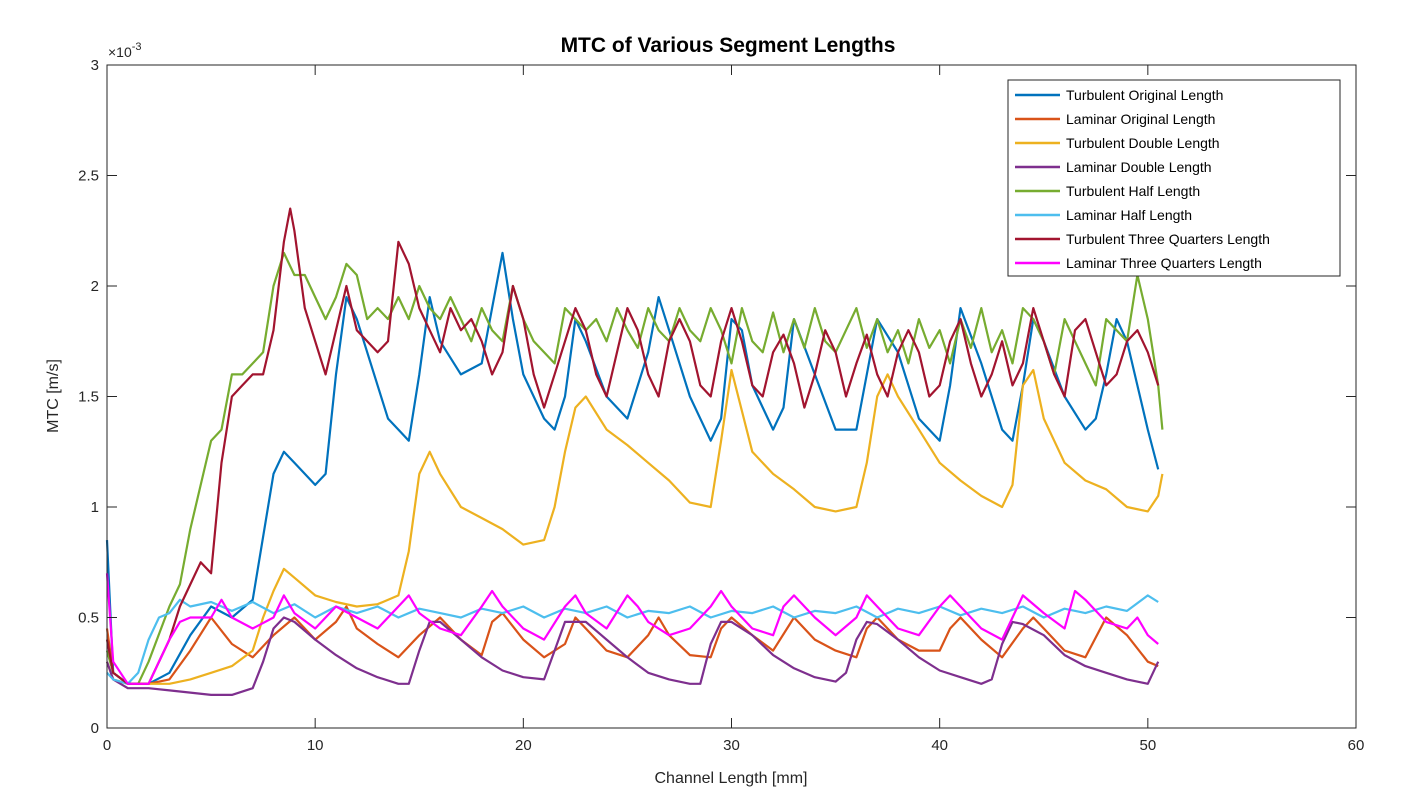  Describe the element at coordinates (523, 745) in the screenshot. I see `x-tick-label: 20` at that location.